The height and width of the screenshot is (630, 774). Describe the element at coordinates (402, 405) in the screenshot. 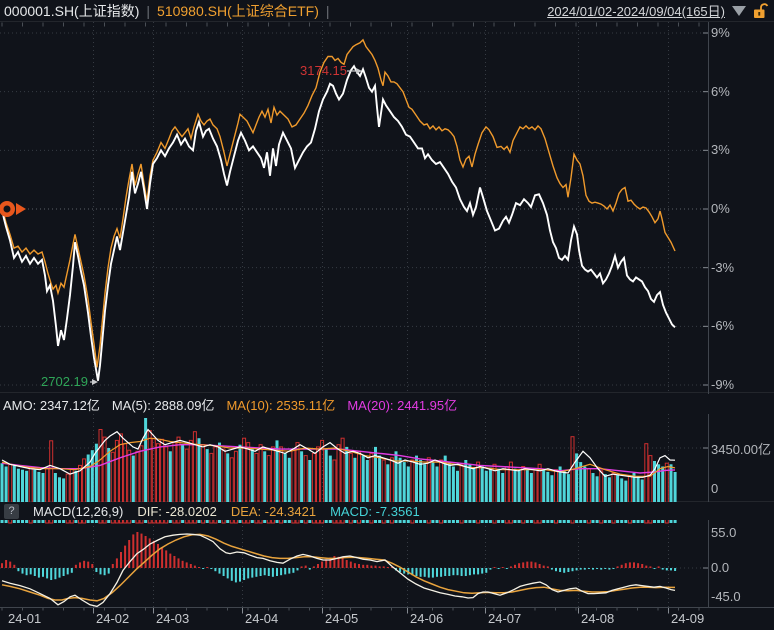

I see `volume-ma20-value: MA(20): 2441.95亿` at that location.